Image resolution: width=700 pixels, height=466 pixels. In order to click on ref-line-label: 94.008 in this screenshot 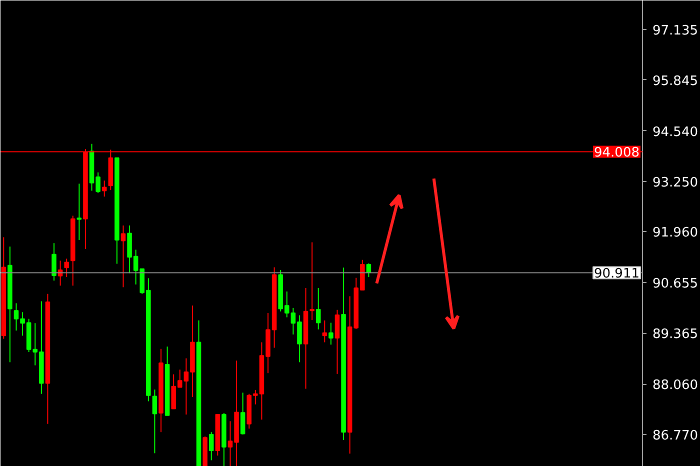, I will do `click(617, 153)`.